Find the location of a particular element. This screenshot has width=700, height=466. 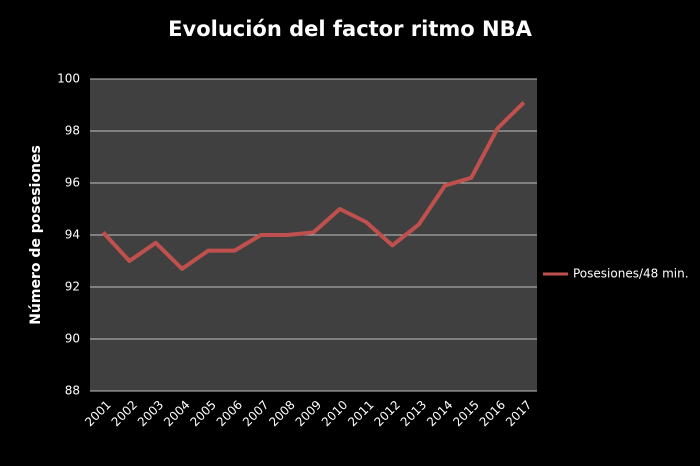

y-tick-label: 100 is located at coordinates (68, 79).